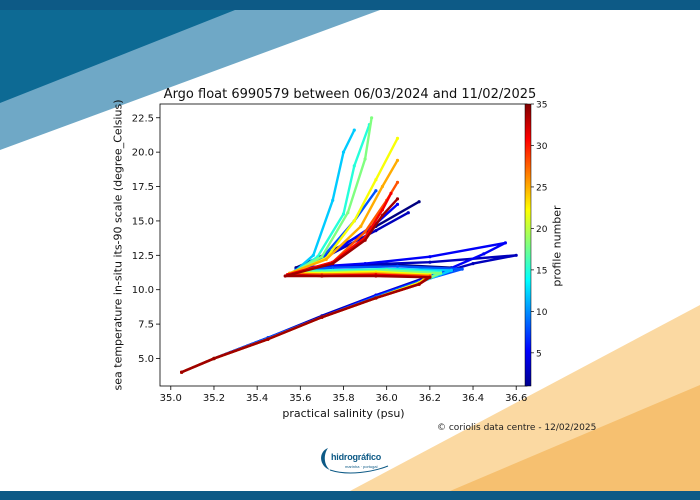  Describe the element at coordinates (143, 118) in the screenshot. I see `y-tick-label: 22.5` at that location.